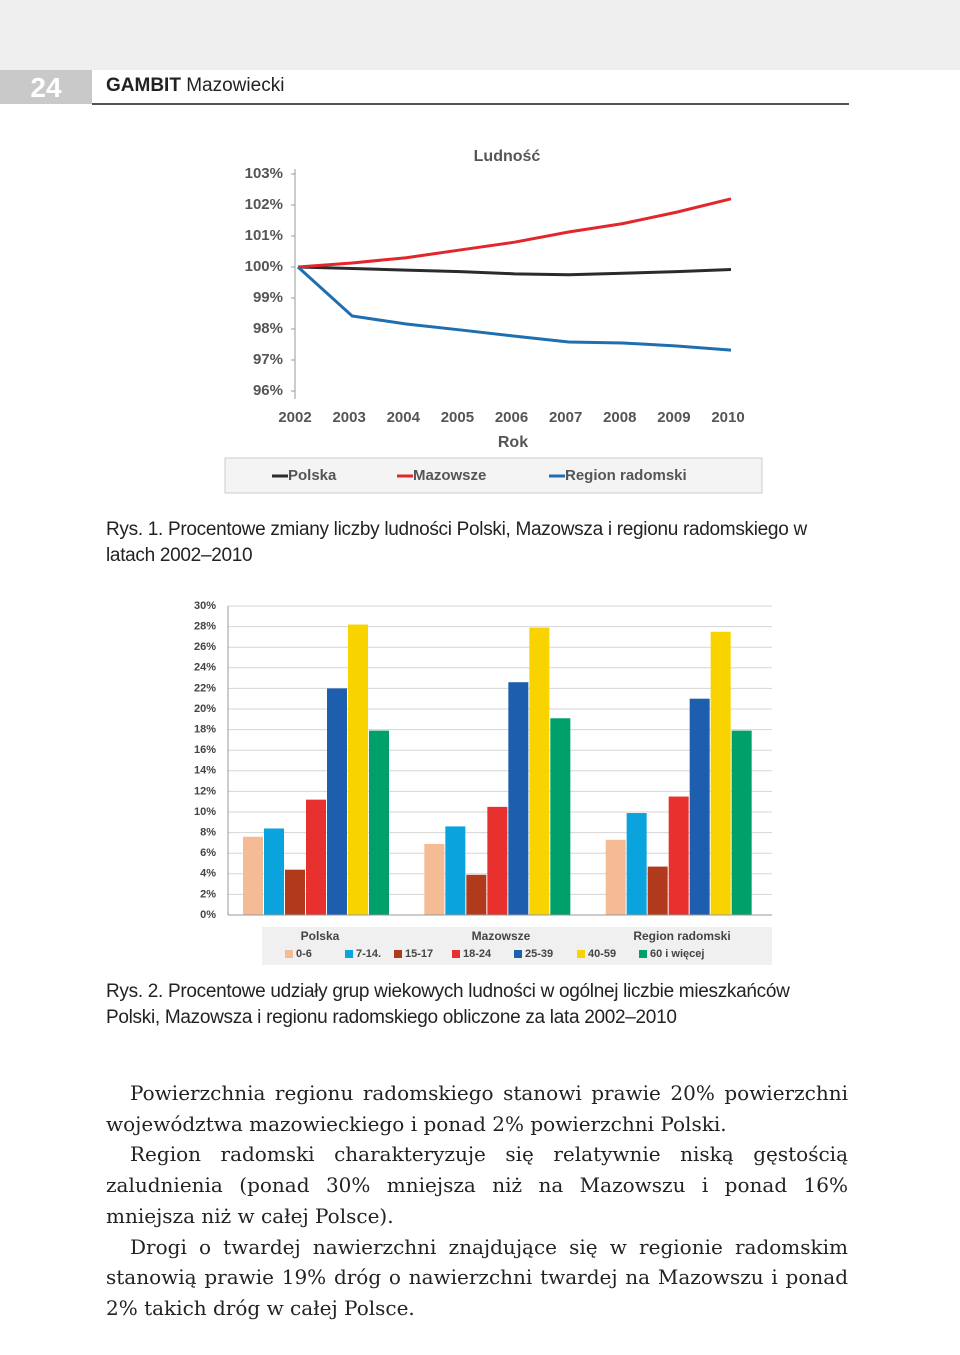 The width and height of the screenshot is (960, 1355). Describe the element at coordinates (501, 936) in the screenshot. I see `x-tick-label: Mazowsze` at that location.